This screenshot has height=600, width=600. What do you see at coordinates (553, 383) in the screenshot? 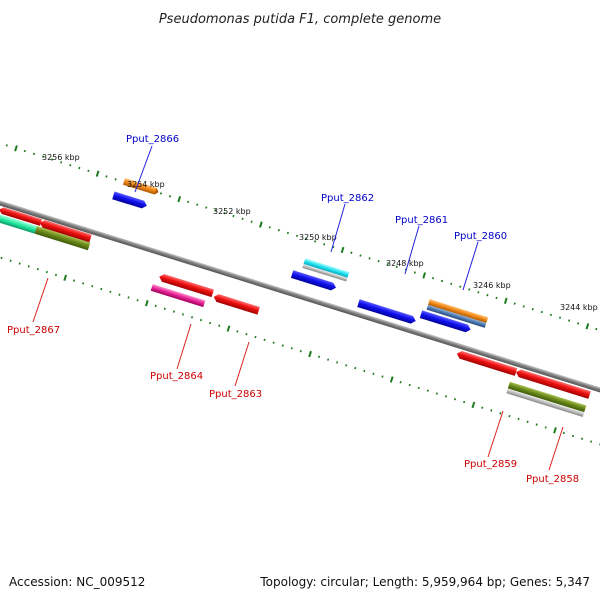
I see `gene-pput-2858-red-arrow` at bounding box center [553, 383].